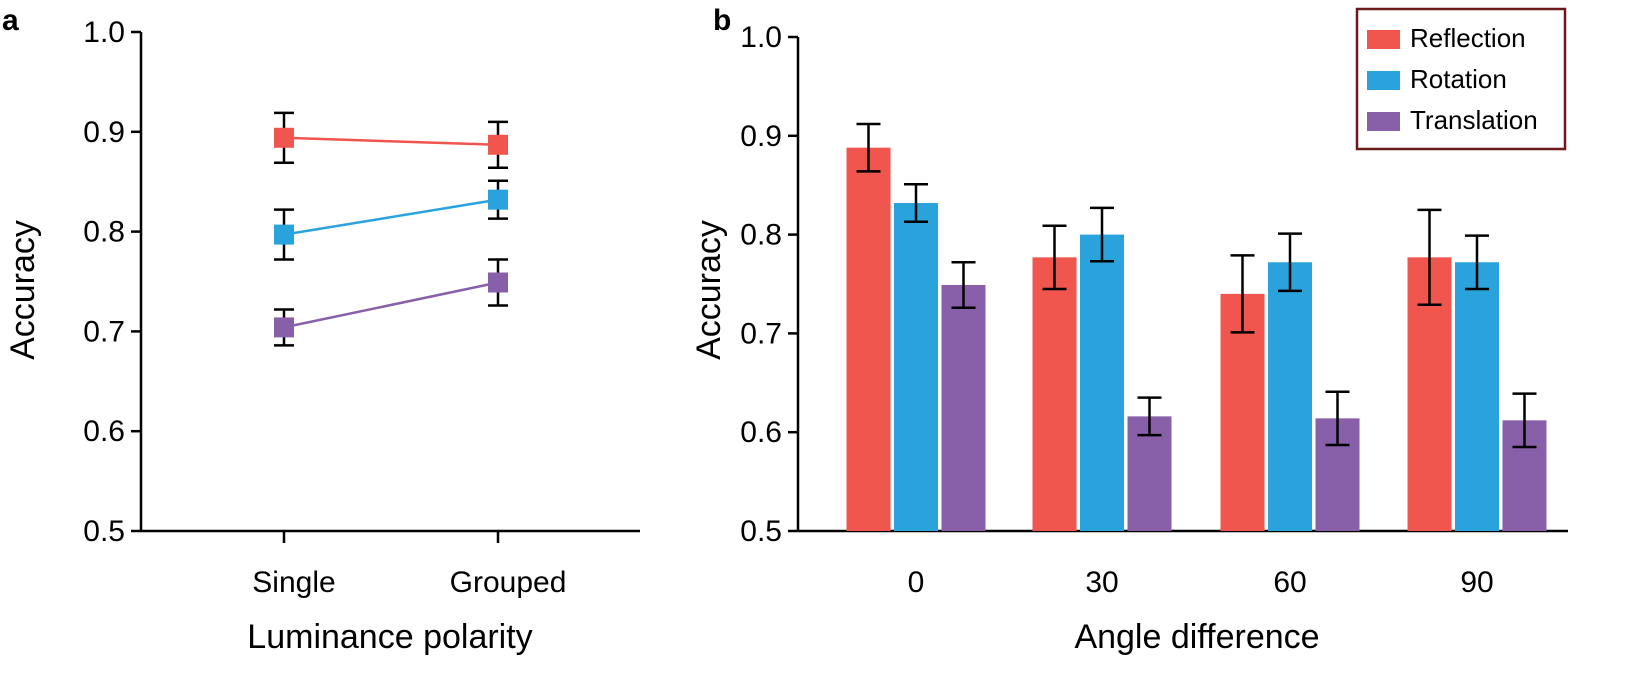 Image resolution: width=1633 pixels, height=683 pixels. I want to click on legend: Reflection Rotation Translation, so click(1461, 79).